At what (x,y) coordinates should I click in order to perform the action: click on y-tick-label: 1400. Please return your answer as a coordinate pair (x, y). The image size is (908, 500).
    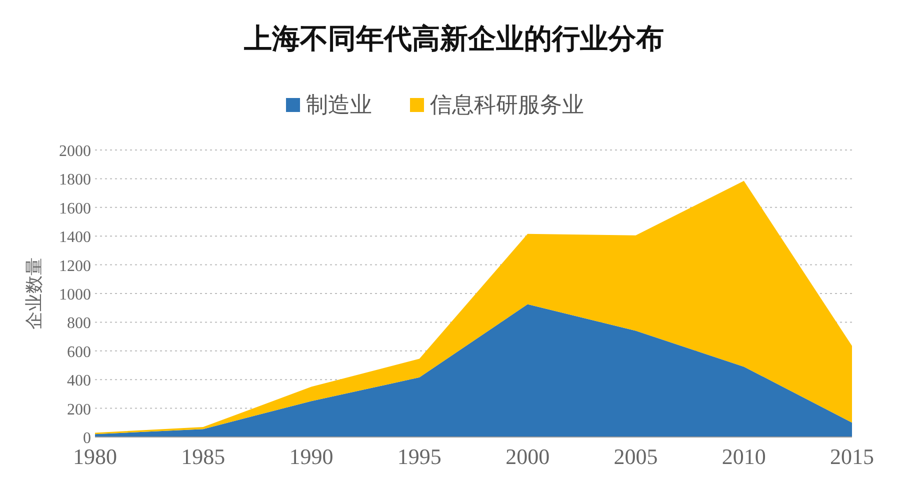
    Looking at the image, I should click on (75, 237).